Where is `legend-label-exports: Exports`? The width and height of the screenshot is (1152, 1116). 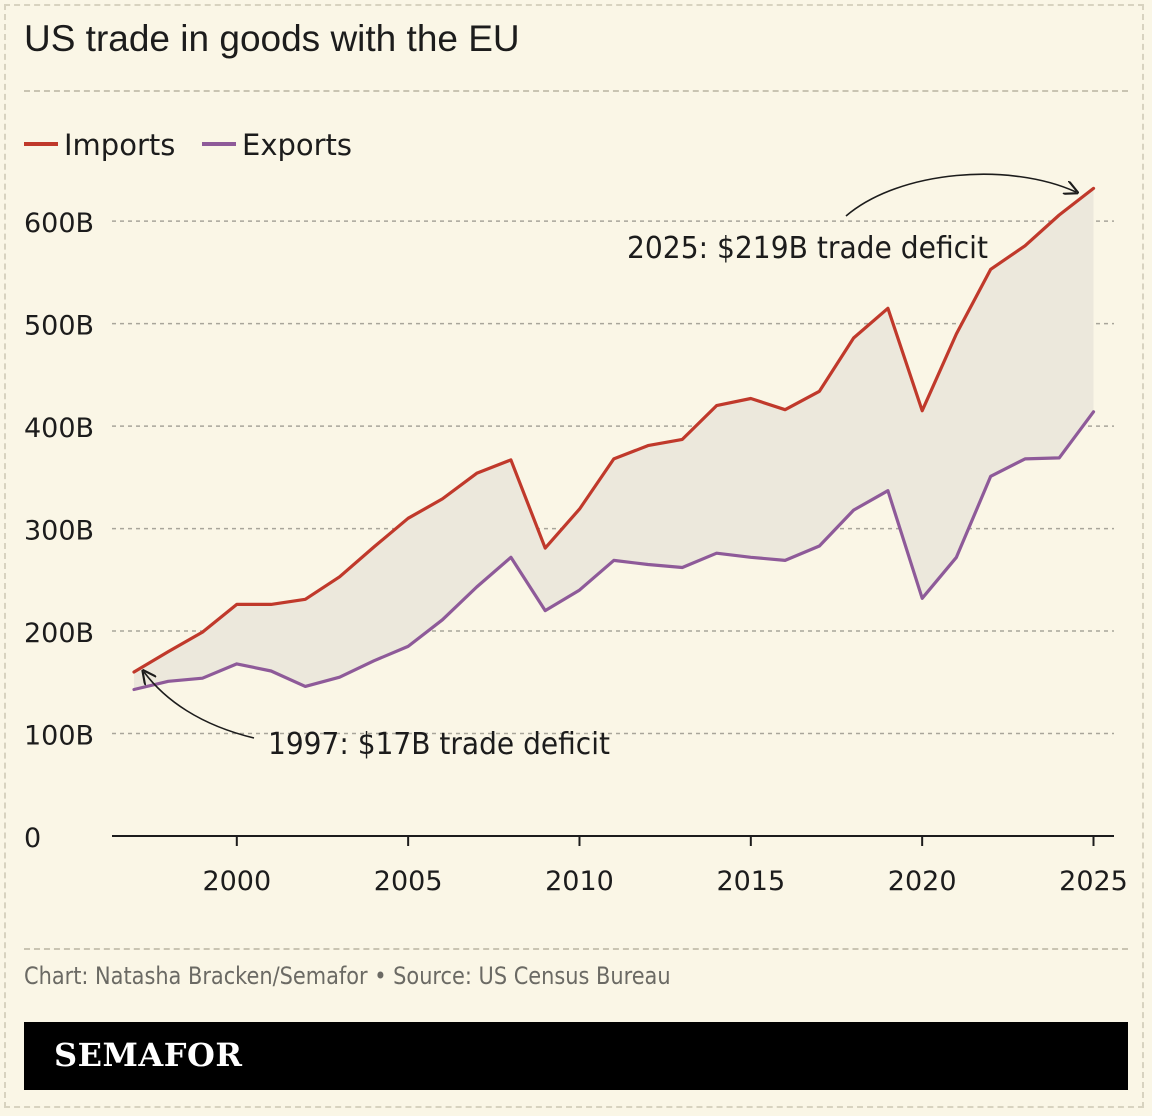 legend-label-exports: Exports is located at coordinates (297, 145).